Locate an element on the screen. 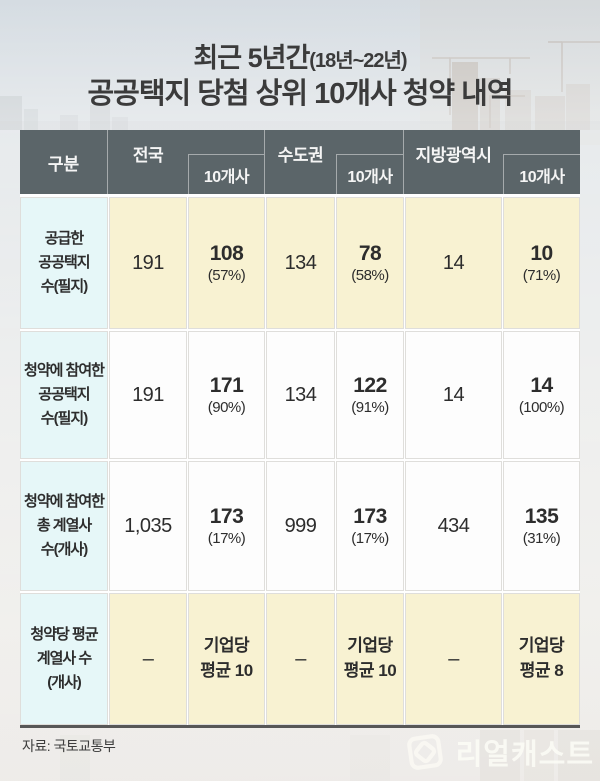 The image size is (600, 781). cell-percentage: (31%) is located at coordinates (541, 538).